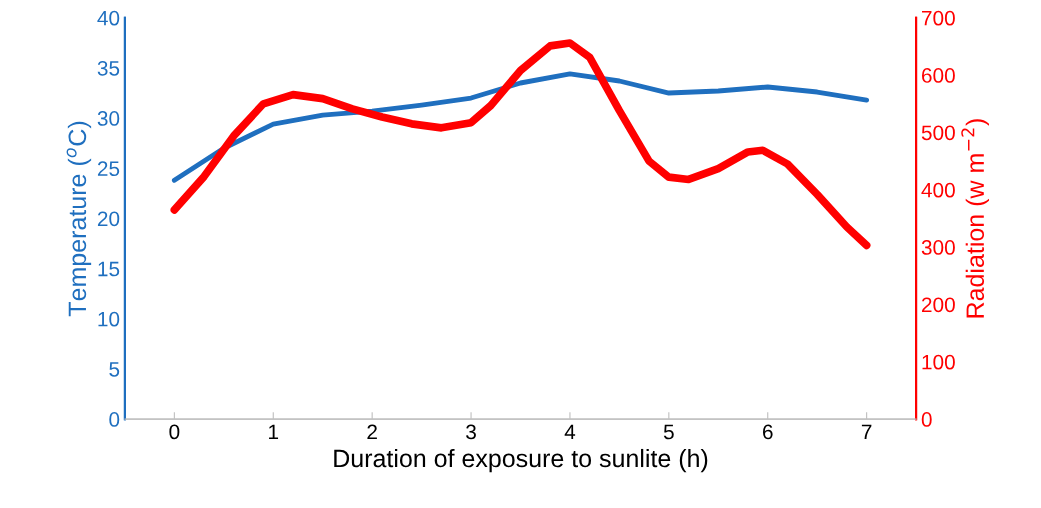 The height and width of the screenshot is (508, 1041). What do you see at coordinates (938, 305) in the screenshot?
I see `y2-tick-label: 200` at bounding box center [938, 305].